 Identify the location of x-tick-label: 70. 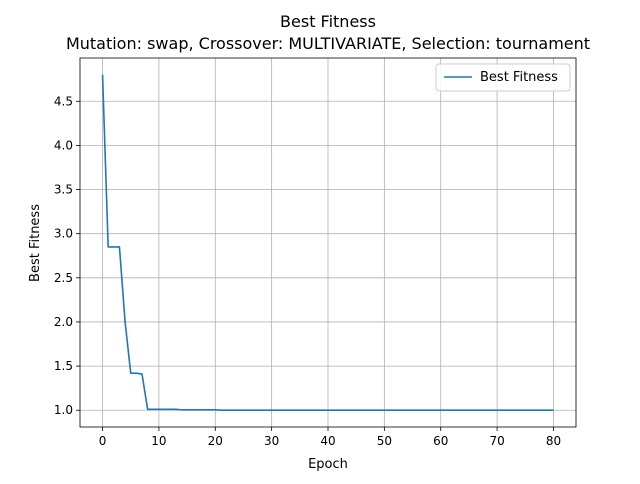
(496, 441).